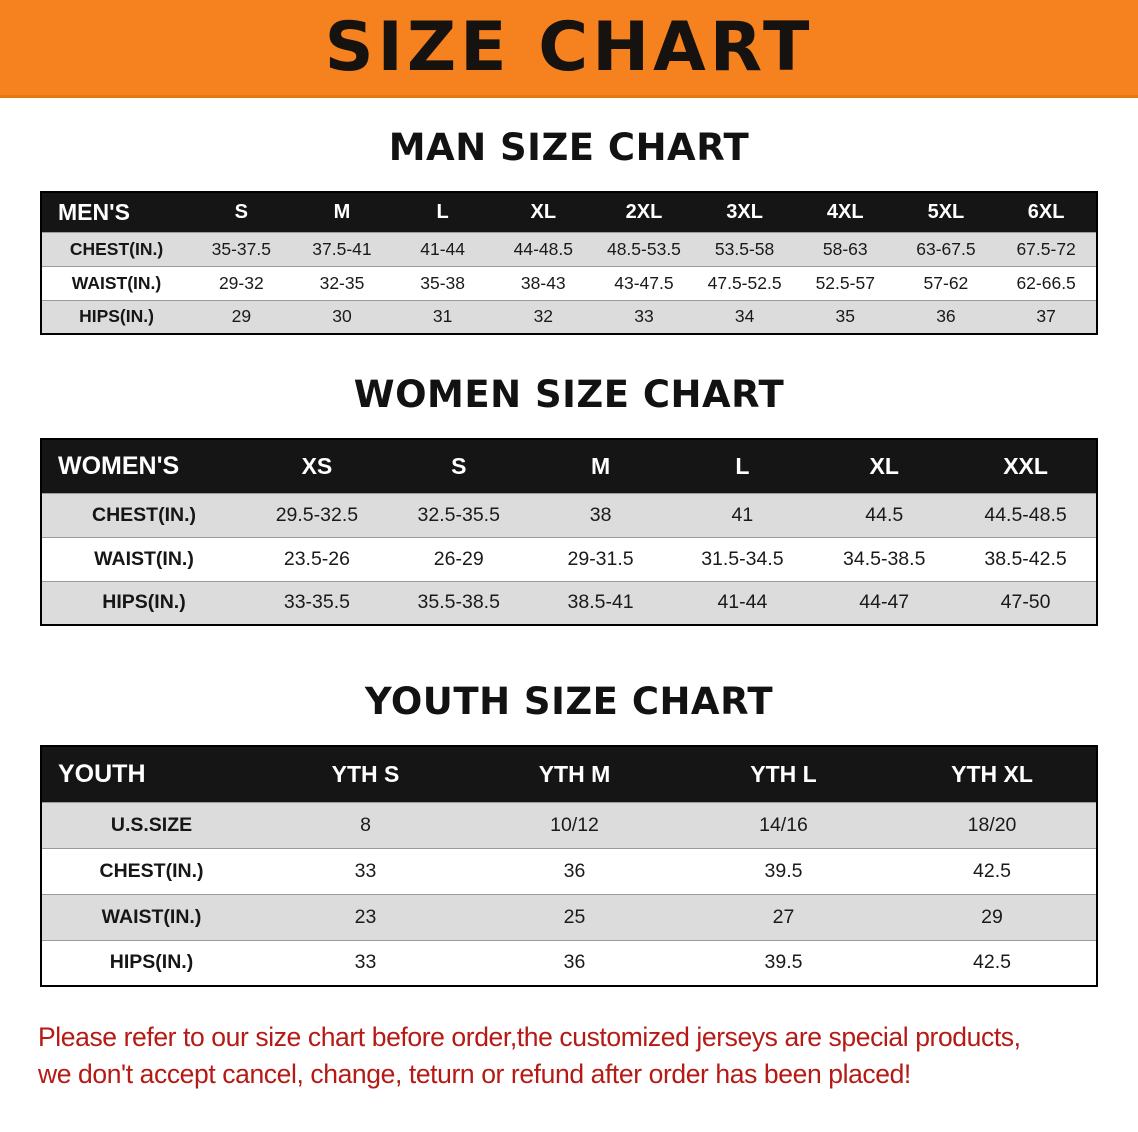  Describe the element at coordinates (600, 514) in the screenshot. I see `size-value: 38` at that location.